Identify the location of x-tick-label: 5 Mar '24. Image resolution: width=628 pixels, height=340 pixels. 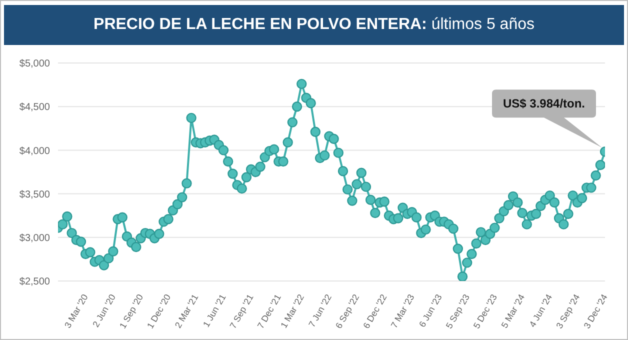
(513, 311).